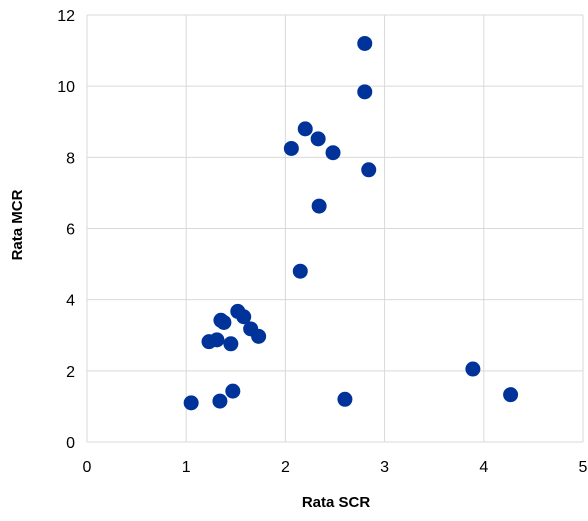 This screenshot has width=588, height=521. Describe the element at coordinates (70, 372) in the screenshot. I see `y-tick-label: 2` at that location.